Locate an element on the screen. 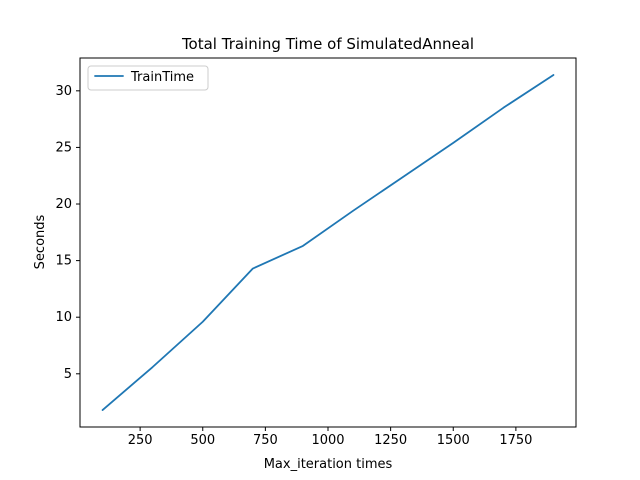  legend-box is located at coordinates (148, 78).